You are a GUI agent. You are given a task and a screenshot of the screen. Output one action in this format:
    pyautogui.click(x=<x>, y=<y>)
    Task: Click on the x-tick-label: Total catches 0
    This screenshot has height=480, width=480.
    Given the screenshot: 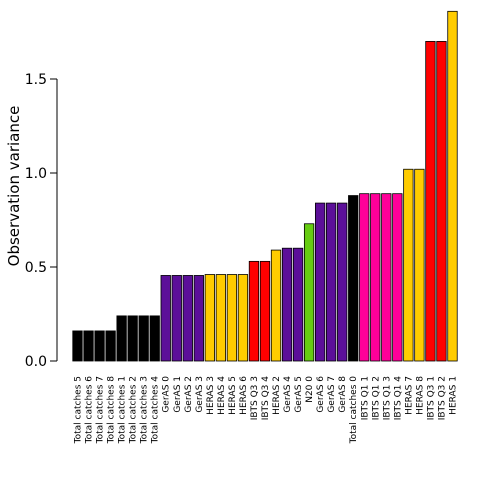 What is the action you would take?
    pyautogui.click(x=354, y=410)
    